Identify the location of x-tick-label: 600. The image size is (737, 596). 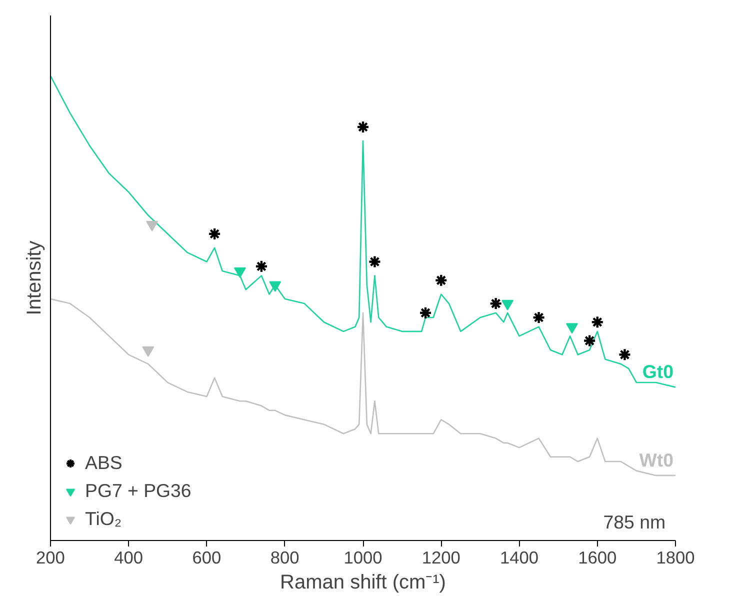
(207, 558).